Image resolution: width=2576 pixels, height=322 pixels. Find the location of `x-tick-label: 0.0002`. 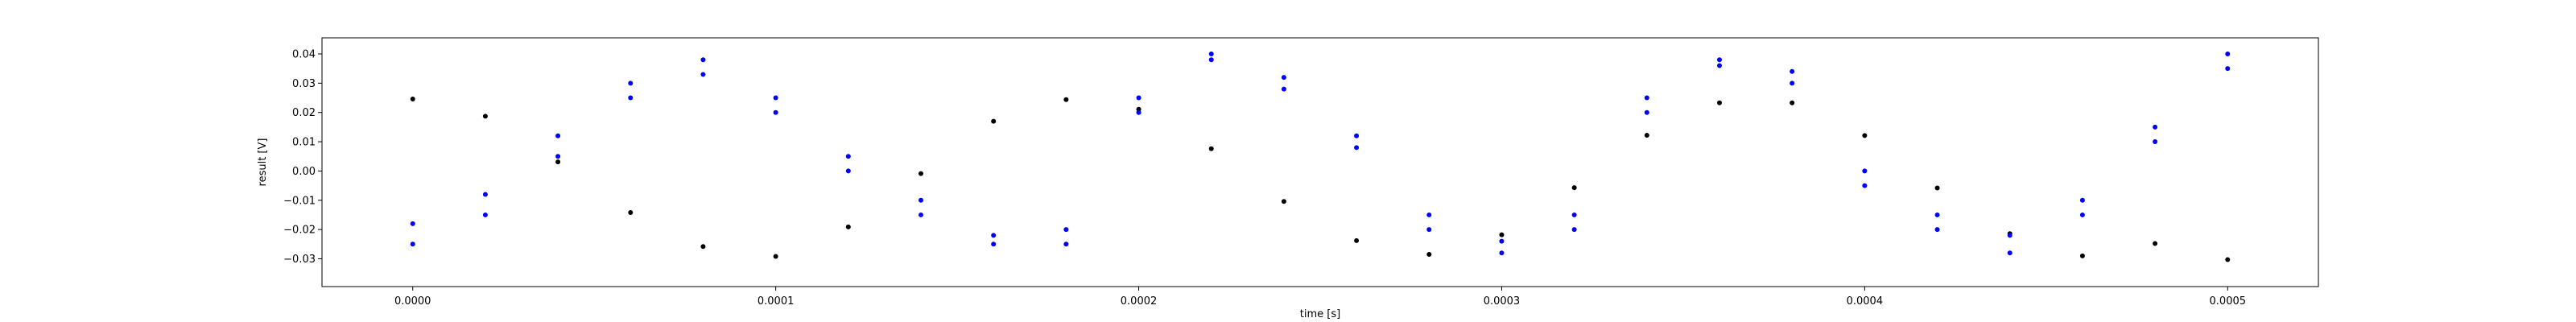

x-tick-label: 0.0002 is located at coordinates (1139, 301).